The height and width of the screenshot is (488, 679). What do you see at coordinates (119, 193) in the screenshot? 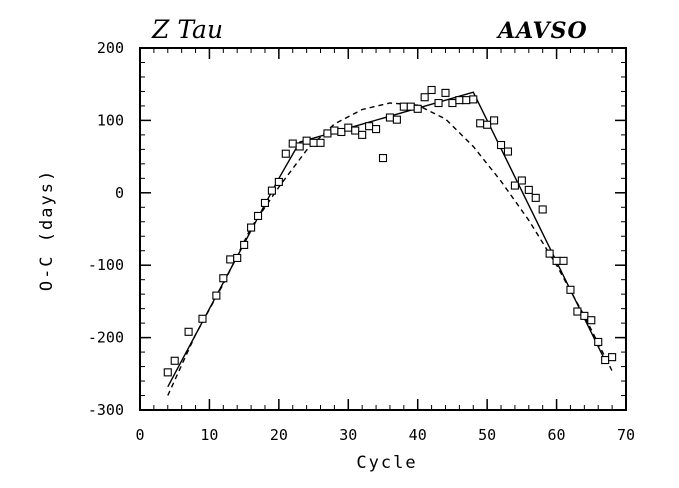
I see `y-tick-label: 0` at bounding box center [119, 193].